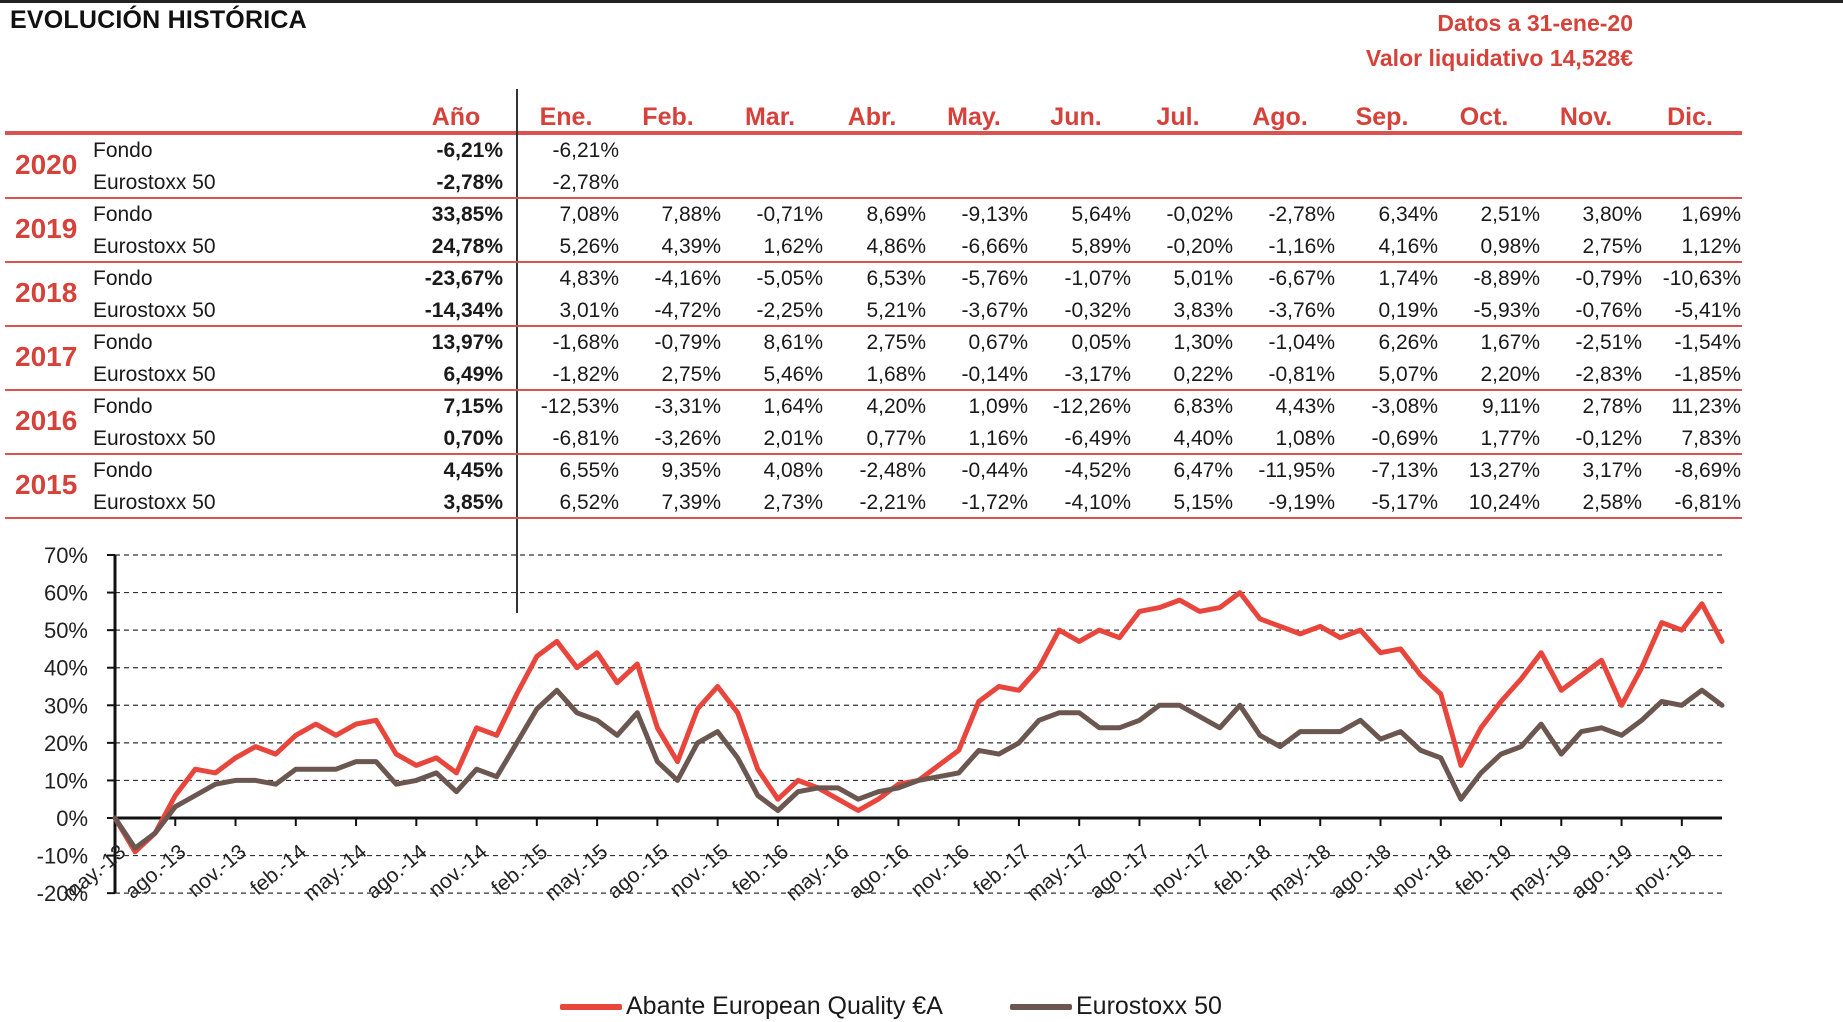 The width and height of the screenshot is (1843, 1022). What do you see at coordinates (921, 1) in the screenshot?
I see `top-rule` at bounding box center [921, 1].